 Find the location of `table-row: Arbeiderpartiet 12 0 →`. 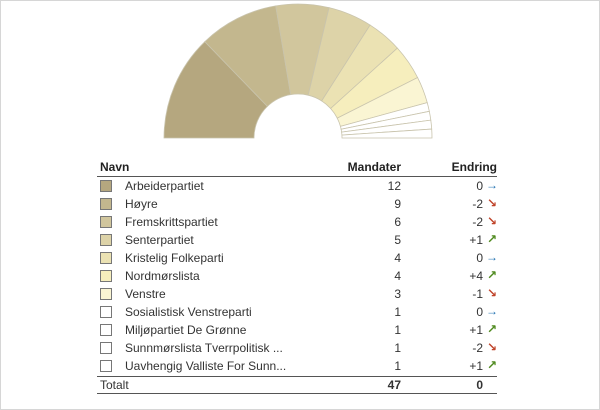

table-row: Arbeiderpartiet 12 0 → is located at coordinates (297, 186).